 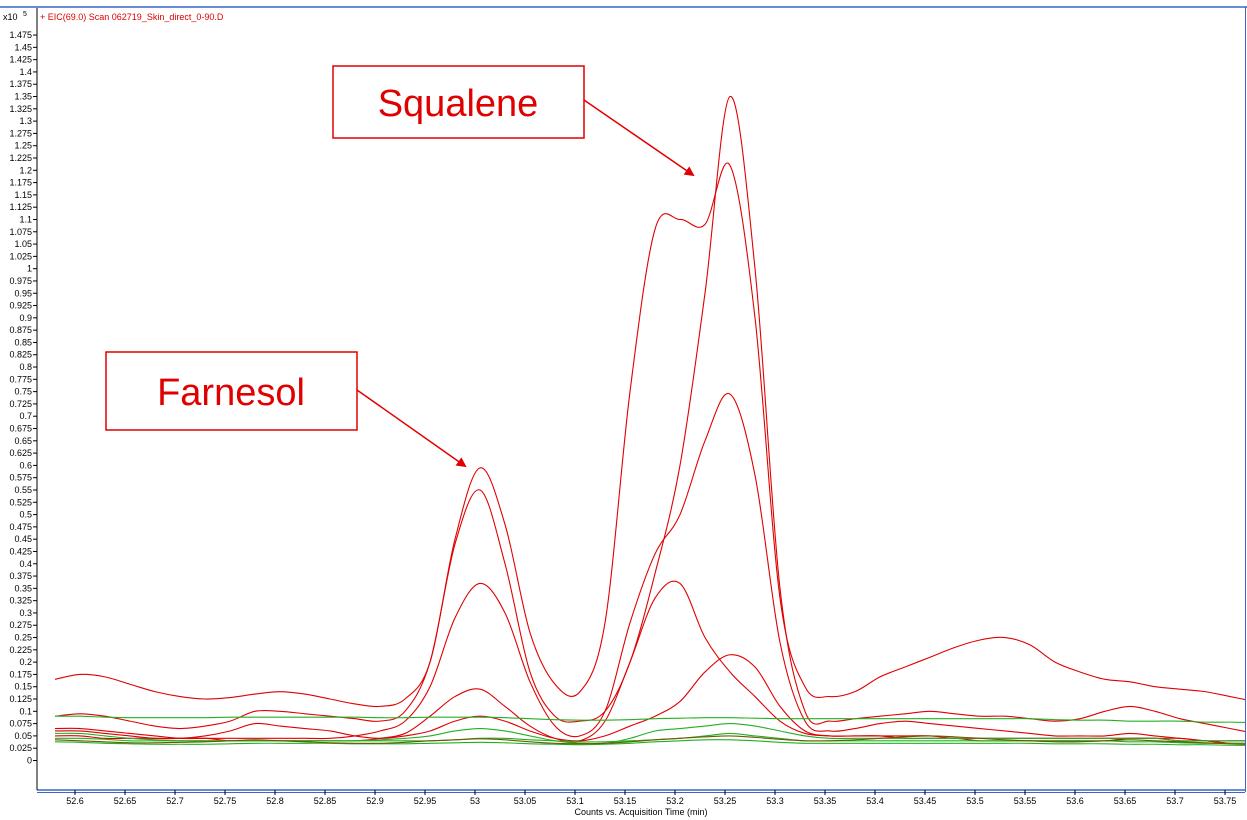 I want to click on y-tick-label: 0.95, so click(x=23, y=293).